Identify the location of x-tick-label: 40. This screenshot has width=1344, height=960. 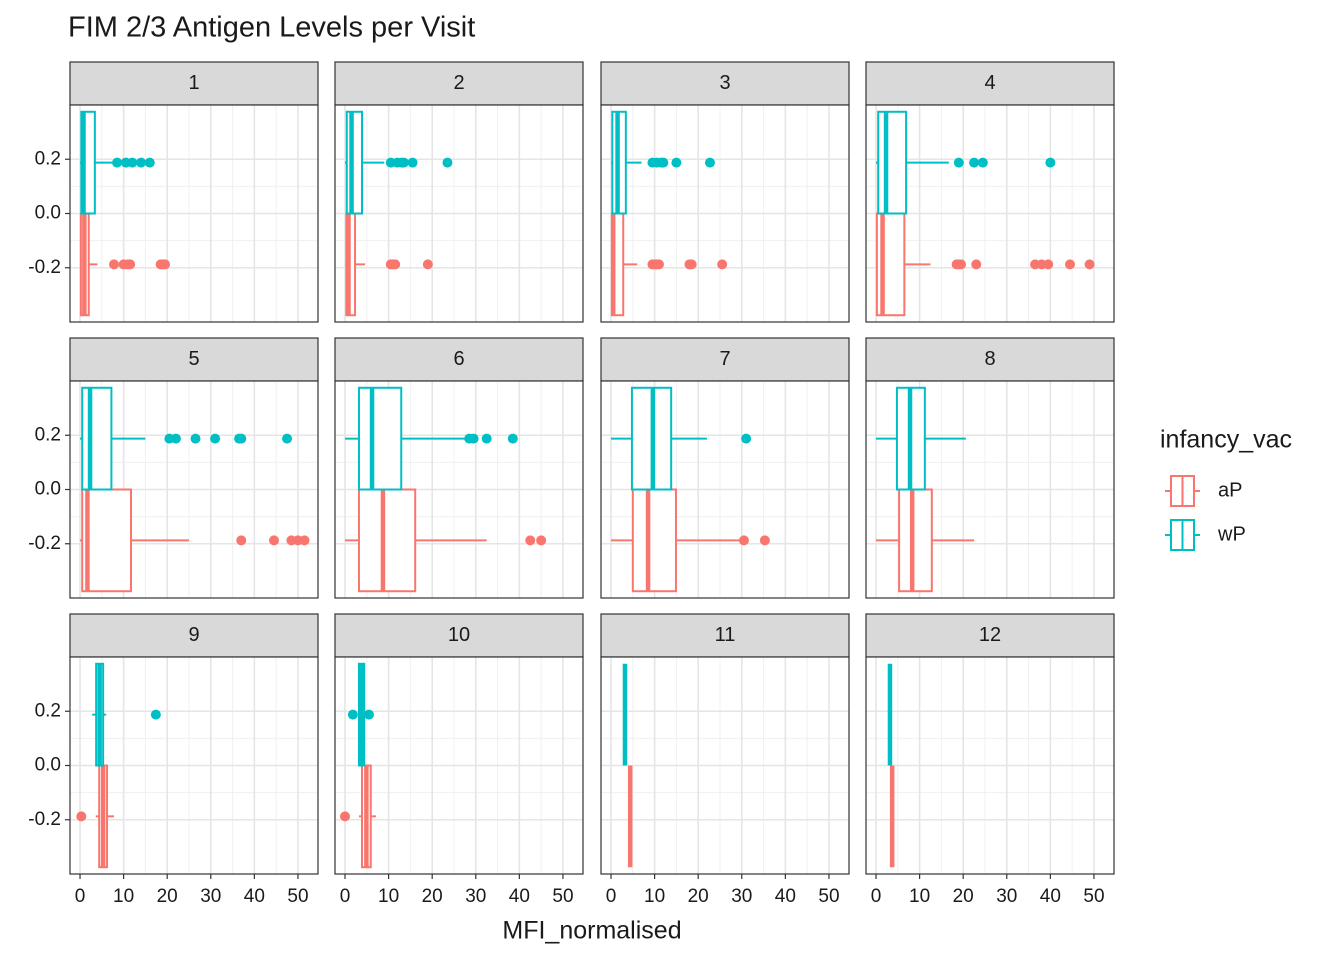
(519, 896).